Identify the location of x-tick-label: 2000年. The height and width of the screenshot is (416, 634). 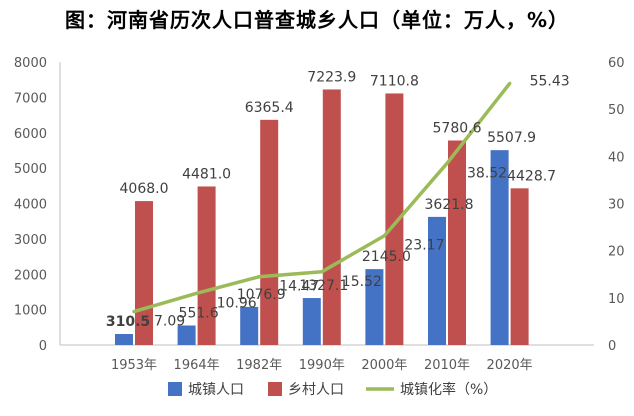
(384, 365).